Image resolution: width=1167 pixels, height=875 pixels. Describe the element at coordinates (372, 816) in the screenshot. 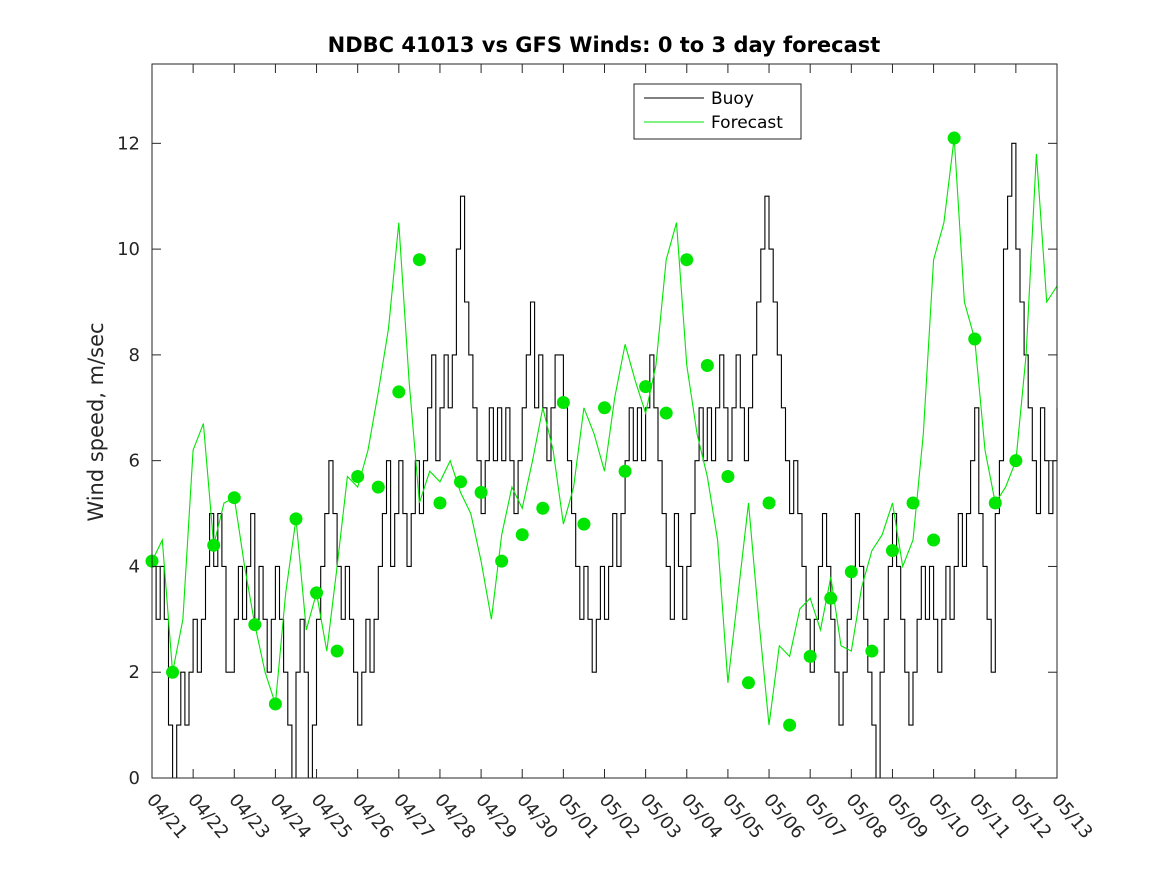

I see `x-tick-label: 04/26` at that location.